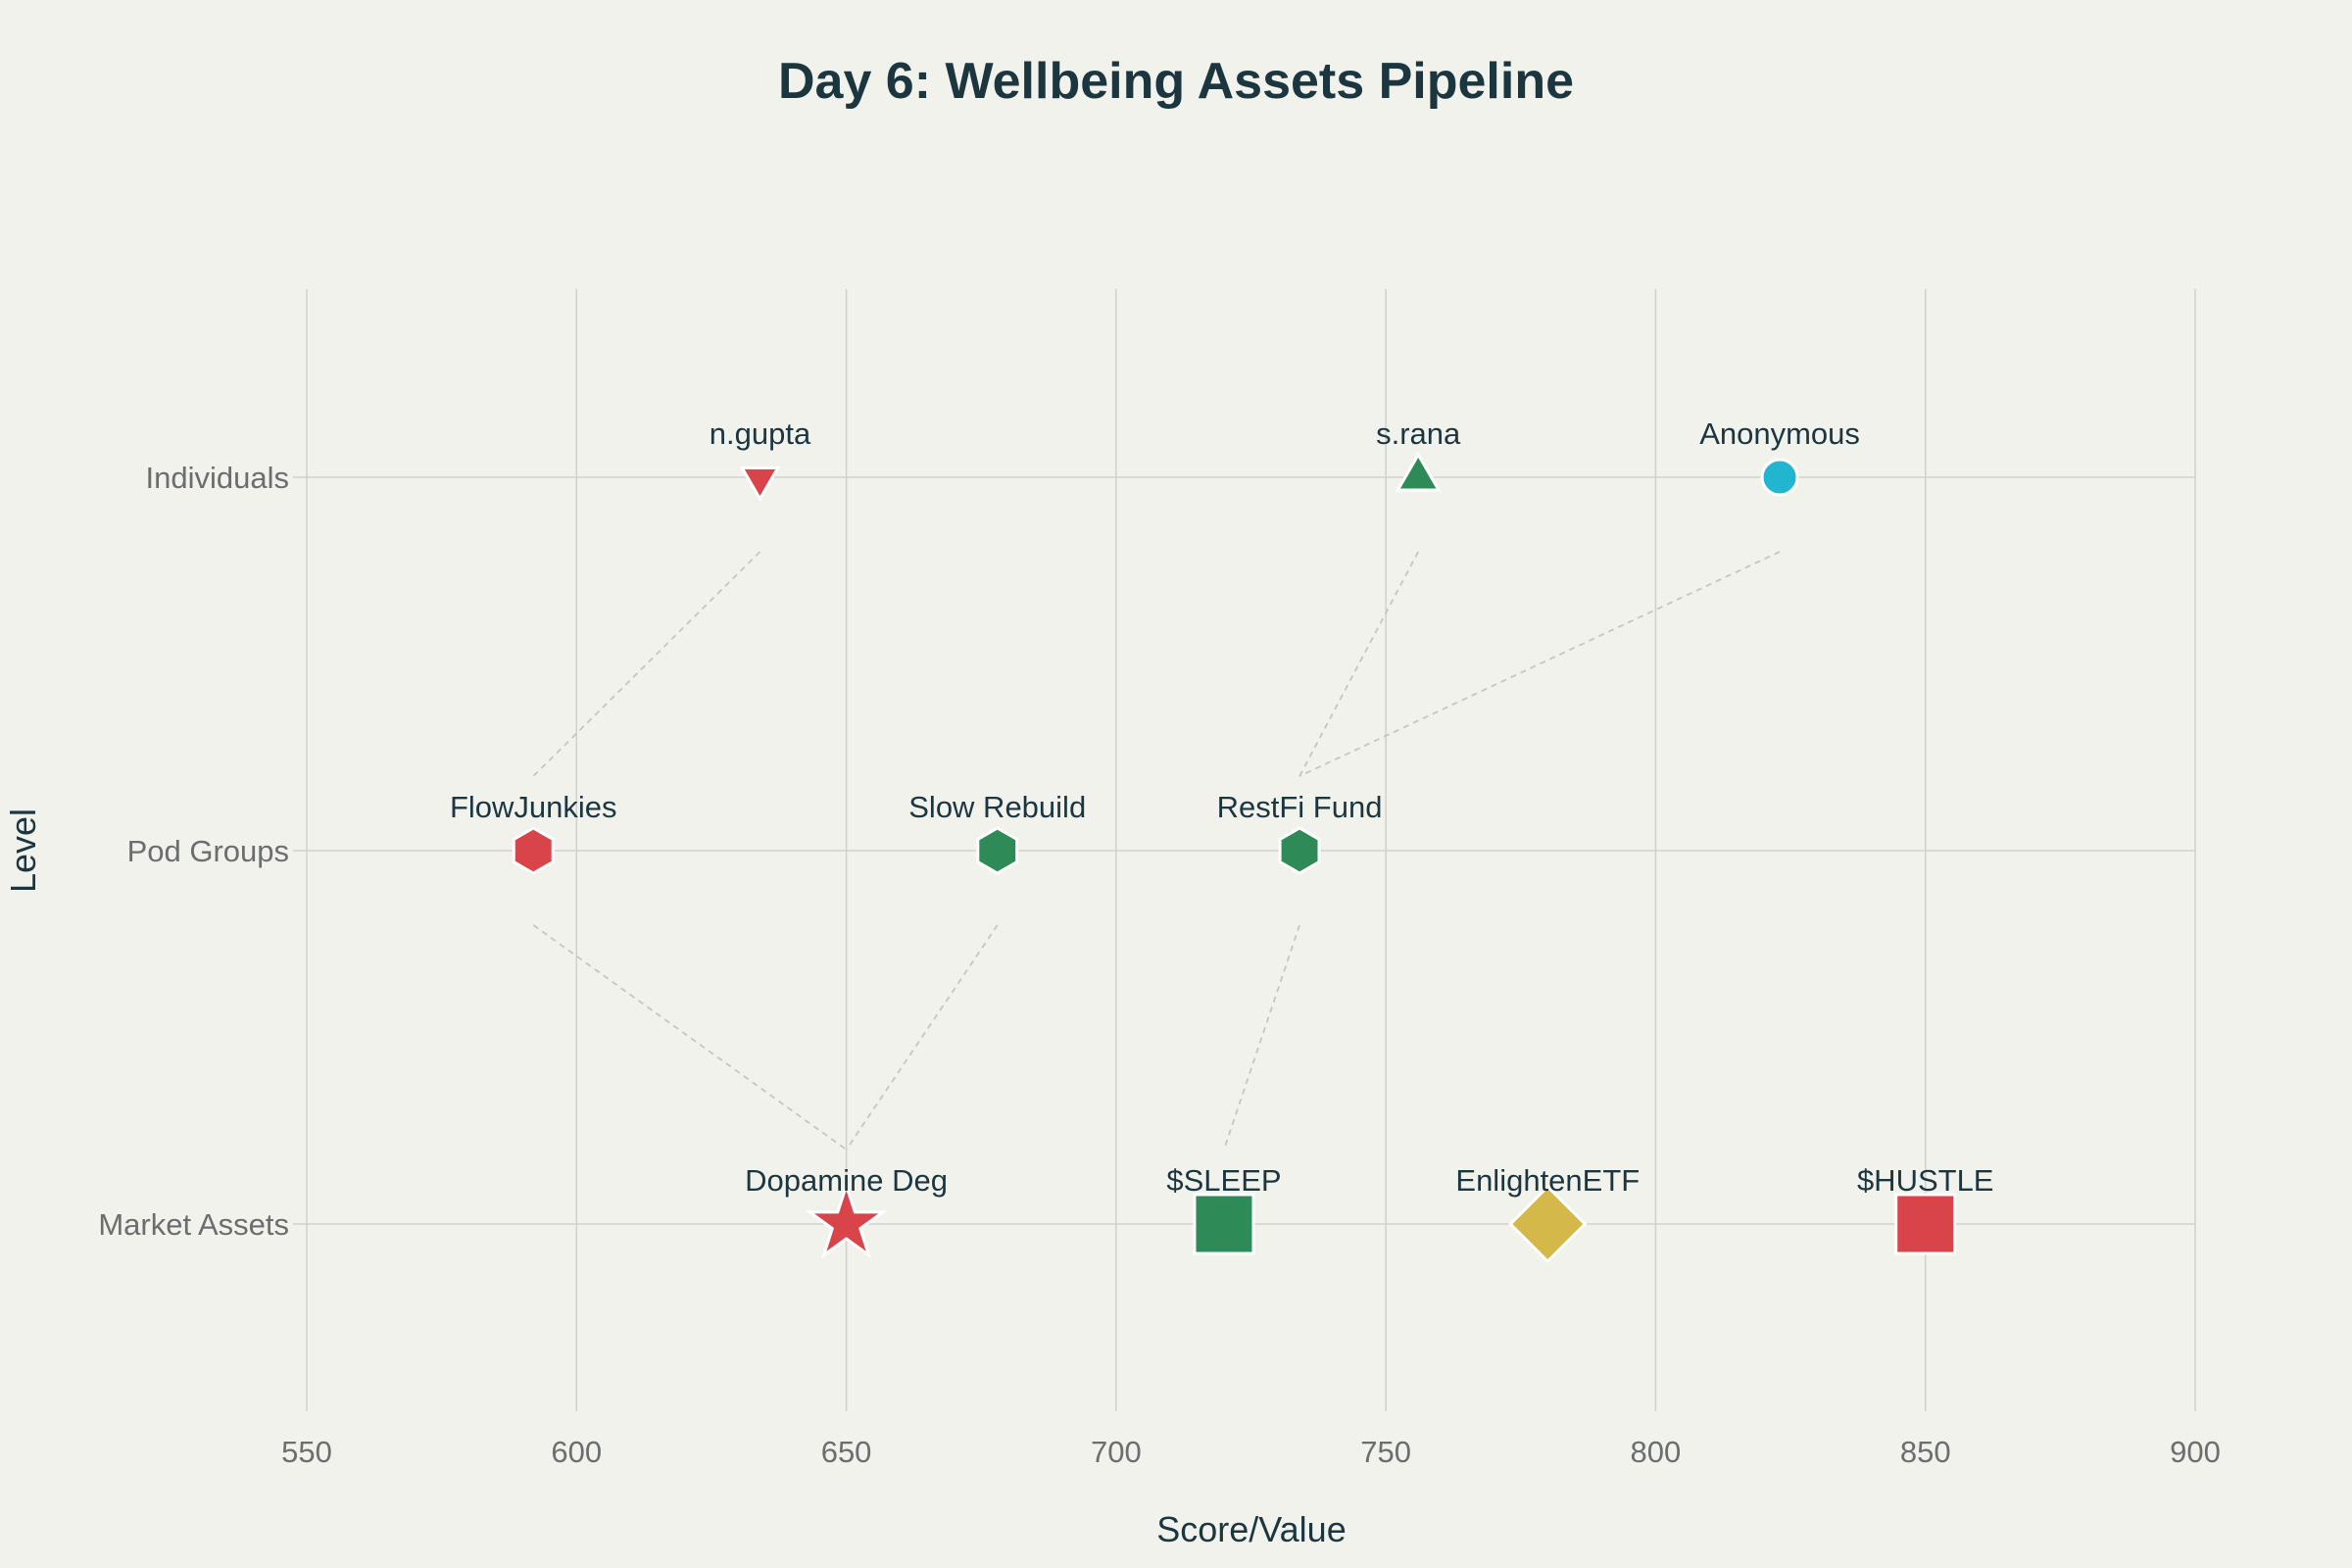 The height and width of the screenshot is (1568, 2352). Describe the element at coordinates (846, 1180) in the screenshot. I see `point-label-dopamine-deg: Dopamine Deg` at that location.